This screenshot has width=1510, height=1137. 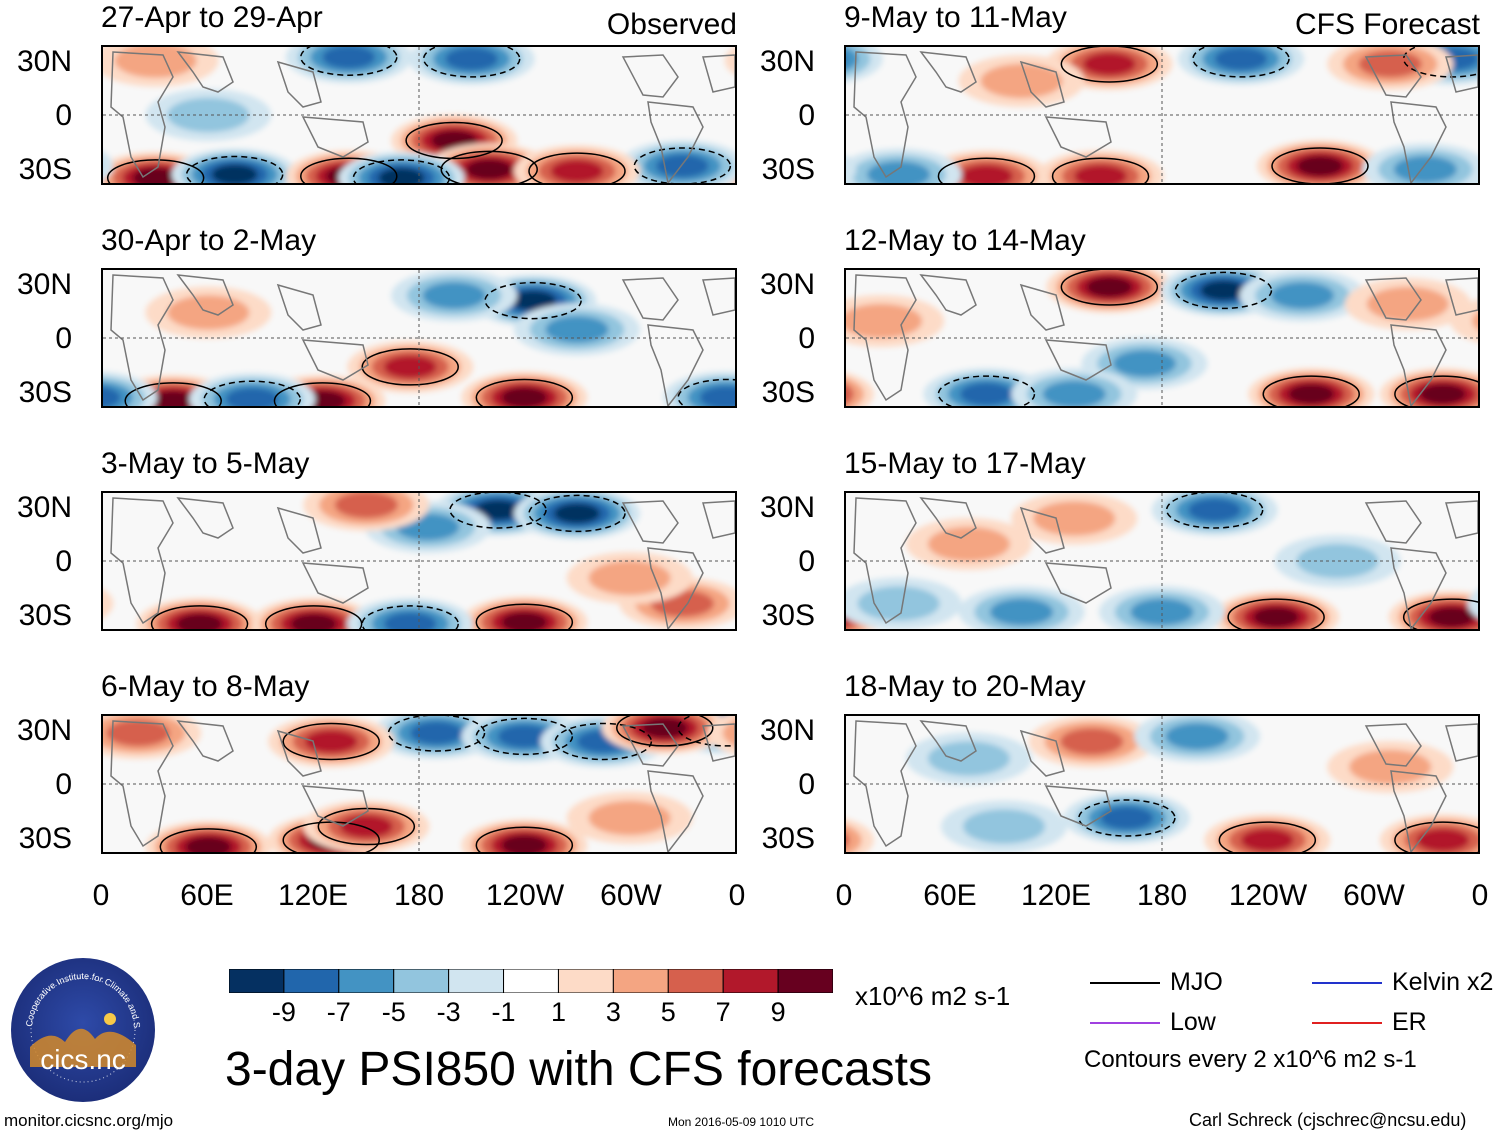 What do you see at coordinates (83, 1059) in the screenshot?
I see `logo-text: cics.nc` at bounding box center [83, 1059].